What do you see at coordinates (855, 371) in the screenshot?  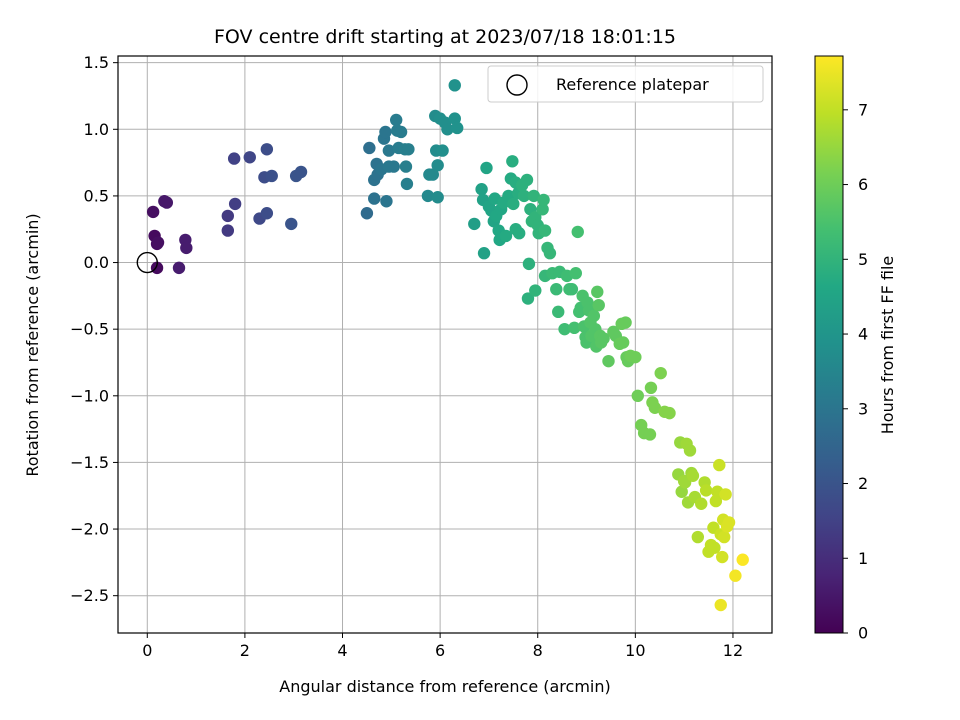 I see `colorbar-ticks: 0 1 2 3 4 5 6 7` at bounding box center [855, 371].